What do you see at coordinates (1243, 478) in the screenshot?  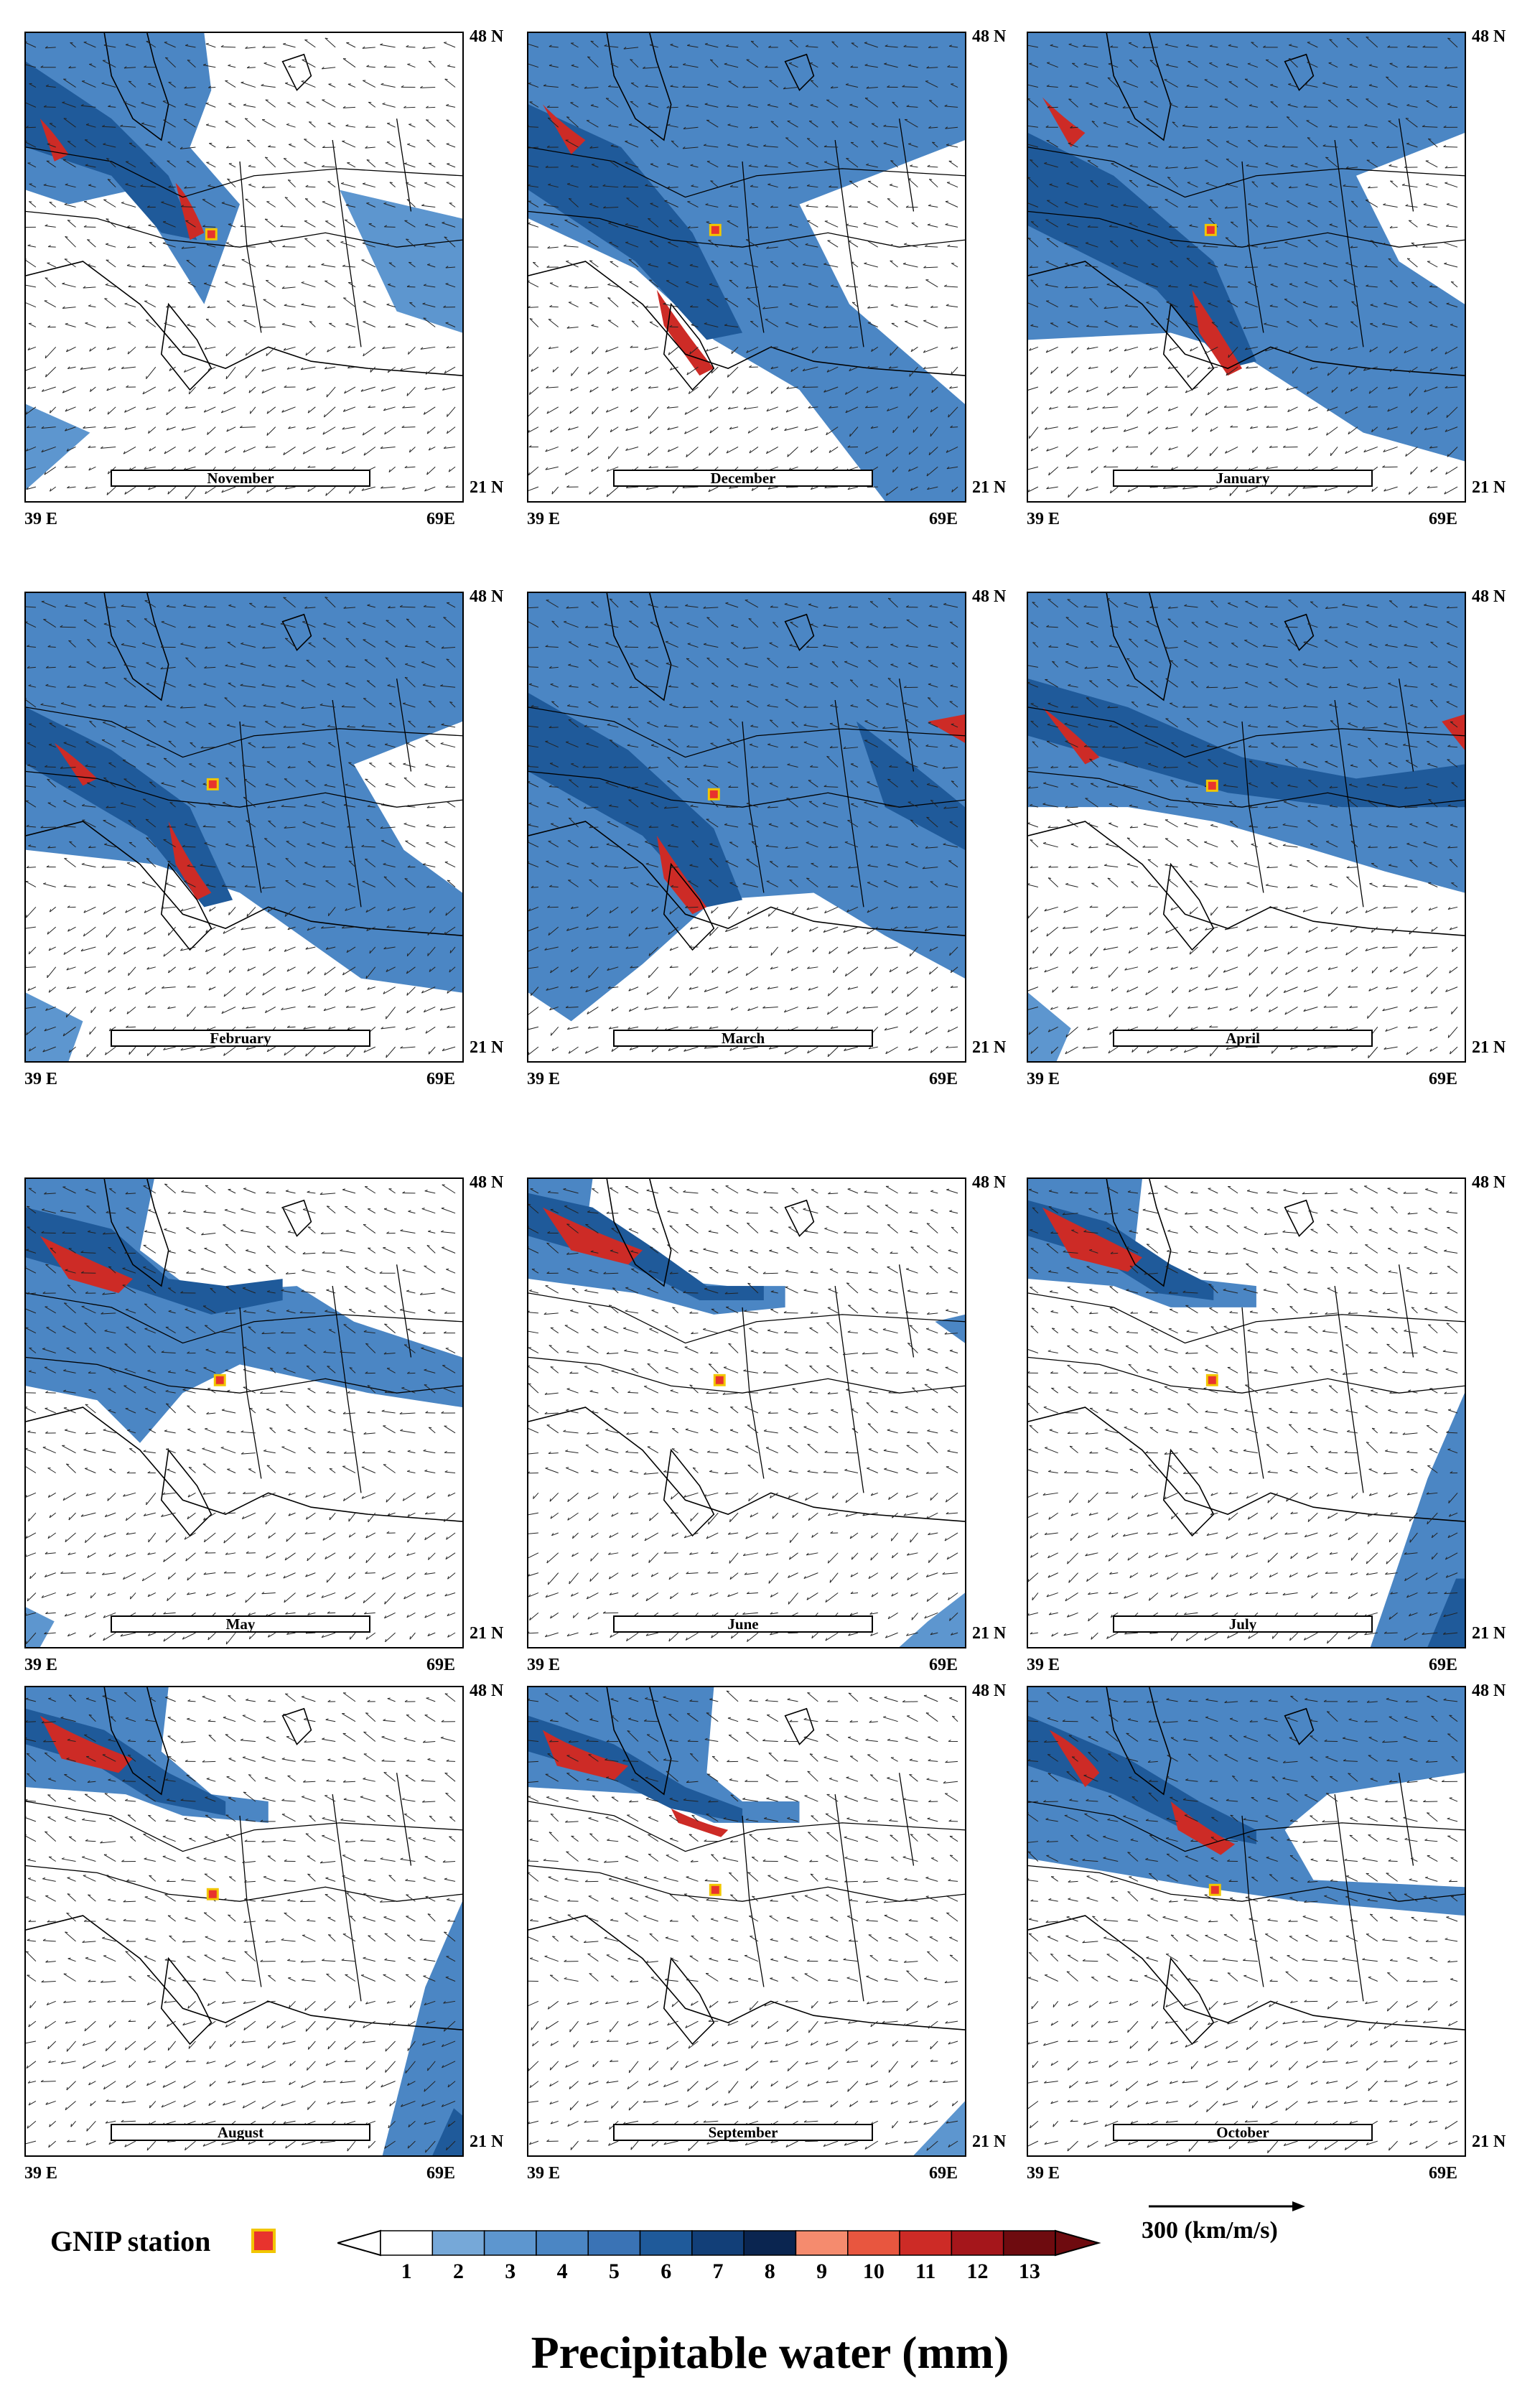 I see `month-label: January` at bounding box center [1243, 478].